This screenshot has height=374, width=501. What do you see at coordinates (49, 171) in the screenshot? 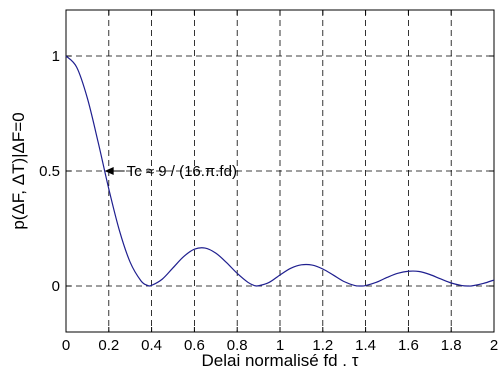
I see `y-tick-label: 0.5` at bounding box center [49, 171].